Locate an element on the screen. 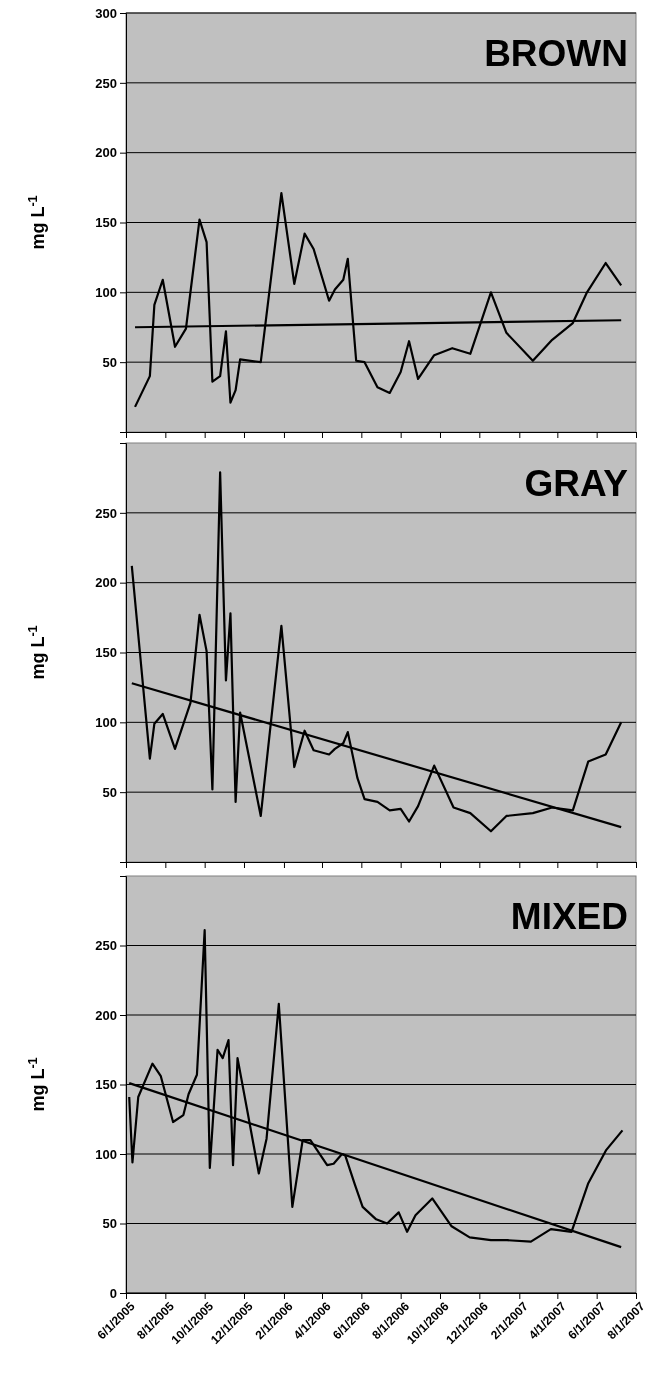 The width and height of the screenshot is (653, 1374). text: BROWN is located at coordinates (556, 53).